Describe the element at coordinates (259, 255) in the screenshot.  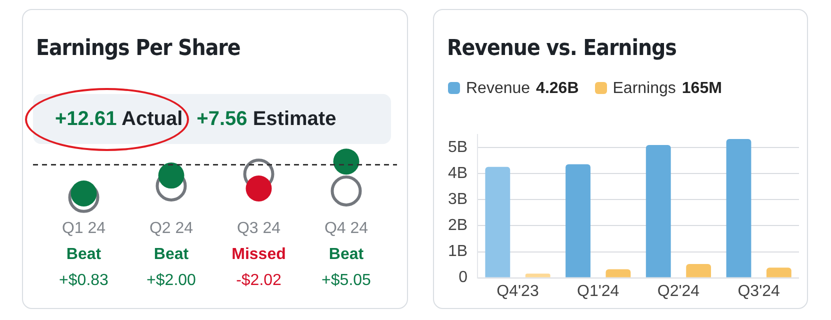
I see `text: Missed` at that location.